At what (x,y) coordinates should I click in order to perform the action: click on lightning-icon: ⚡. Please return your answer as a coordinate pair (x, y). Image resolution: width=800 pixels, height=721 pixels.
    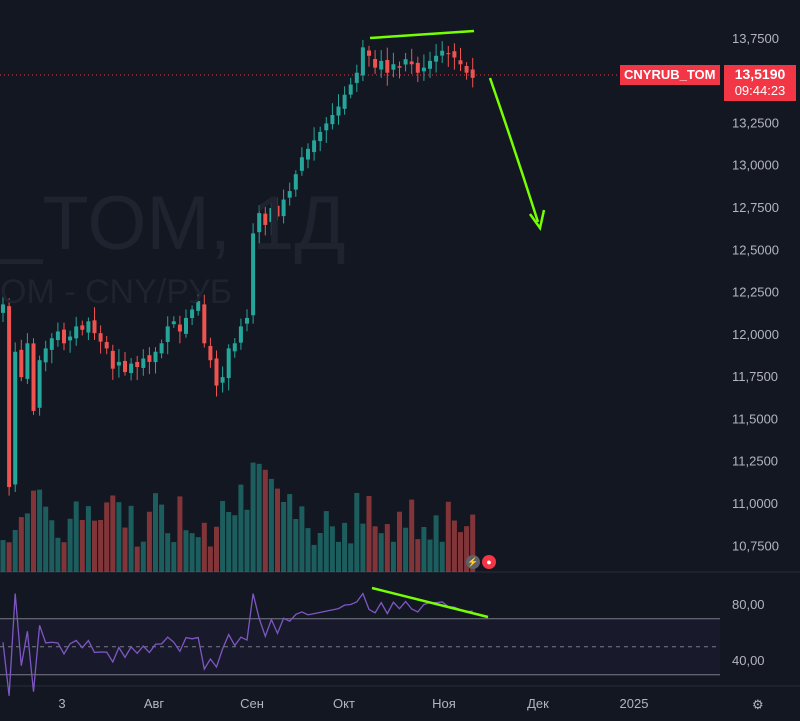
    Looking at the image, I should click on (473, 562).